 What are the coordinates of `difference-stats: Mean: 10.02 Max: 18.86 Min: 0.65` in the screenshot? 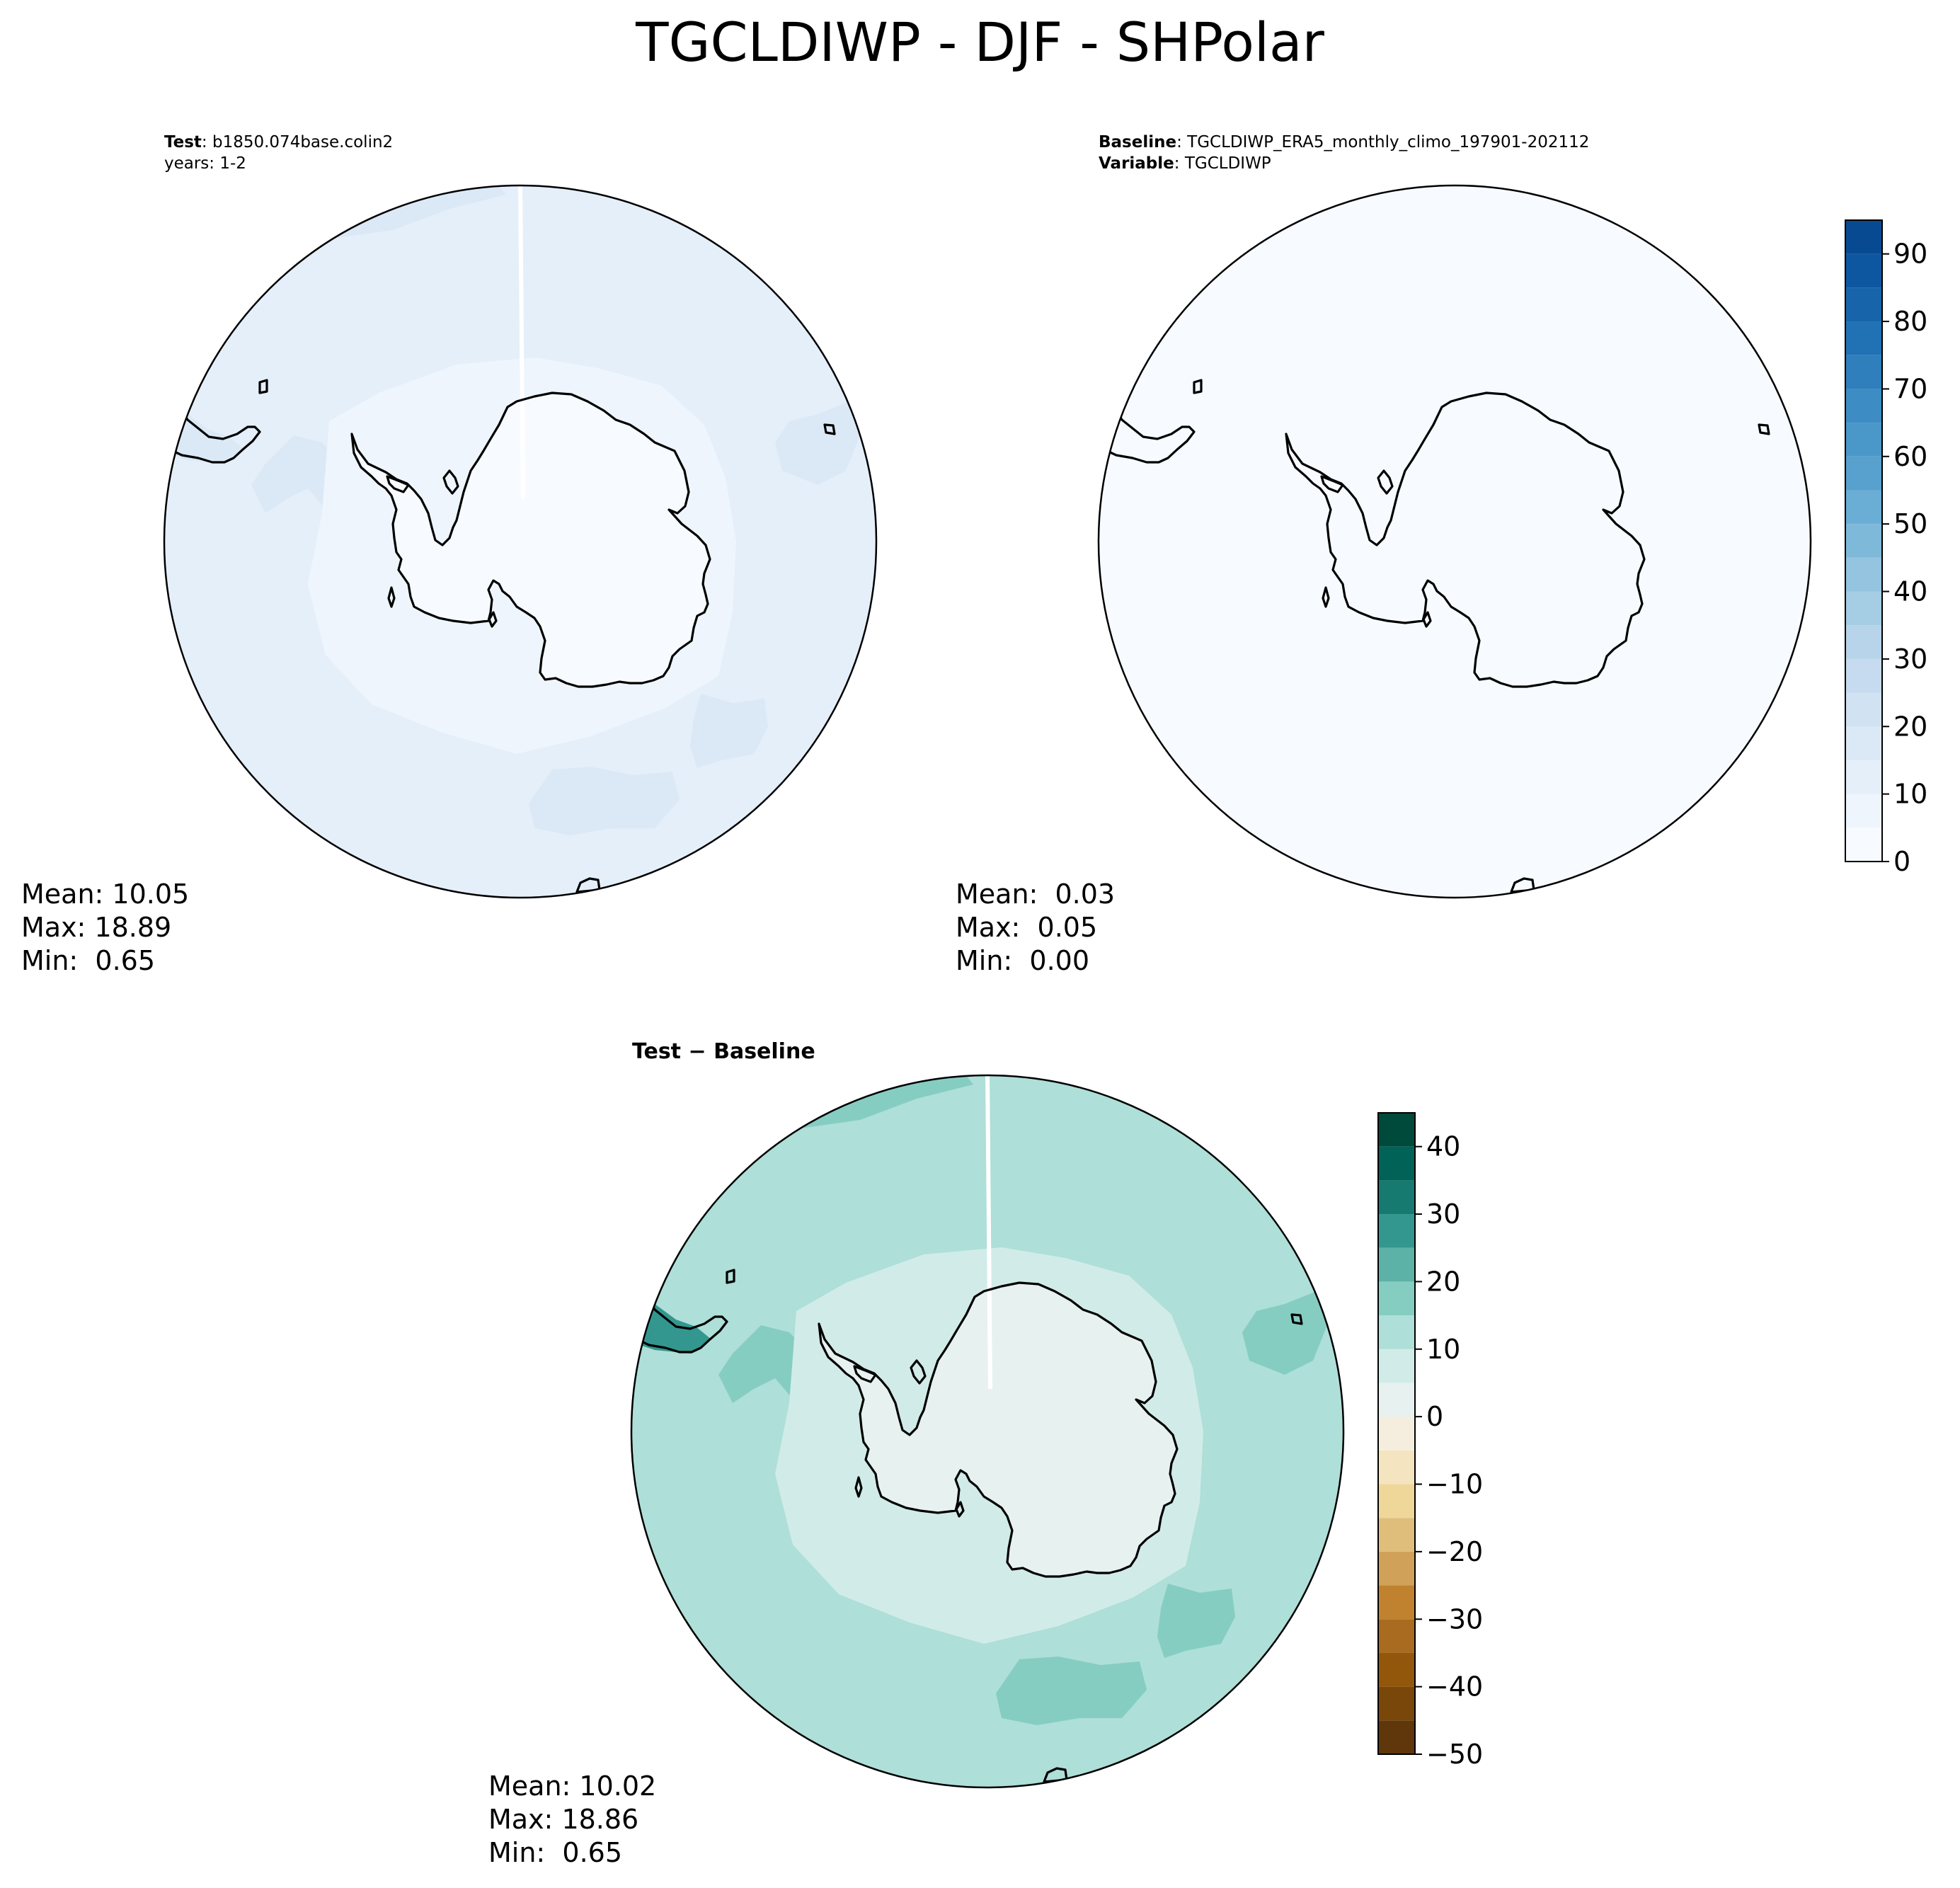 It's located at (572, 1820).